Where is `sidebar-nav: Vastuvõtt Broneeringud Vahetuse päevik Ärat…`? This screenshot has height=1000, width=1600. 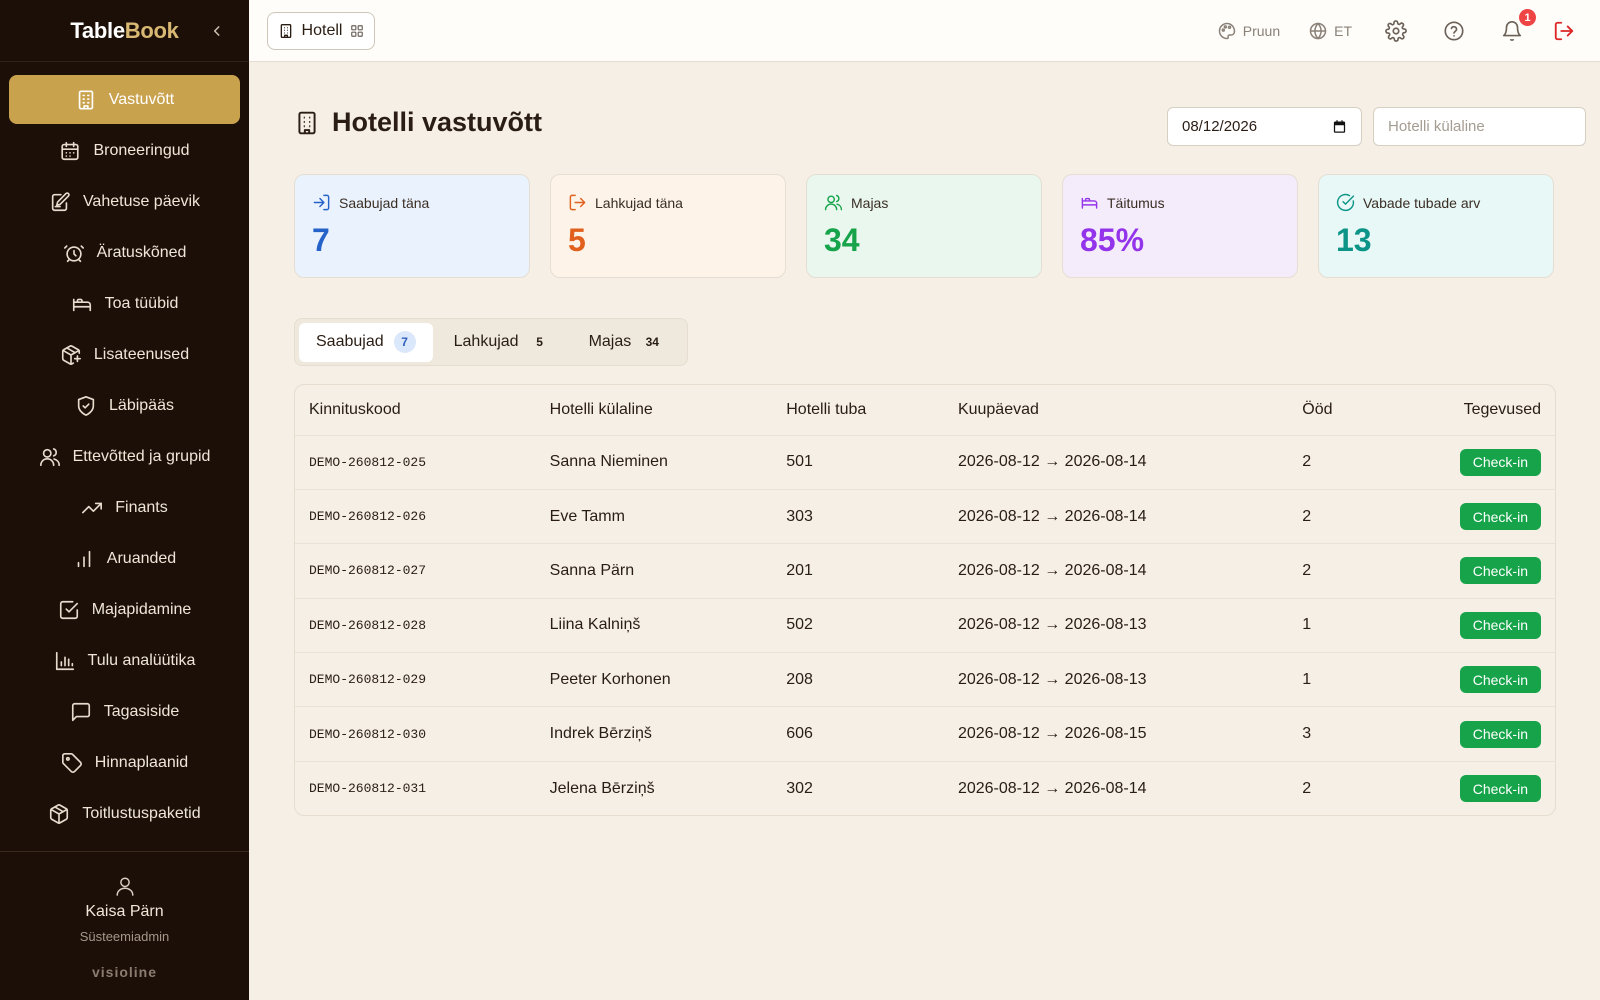
sidebar-nav: Vastuvõtt Broneeringud Vahetuse päevik Ärat… is located at coordinates (124, 450).